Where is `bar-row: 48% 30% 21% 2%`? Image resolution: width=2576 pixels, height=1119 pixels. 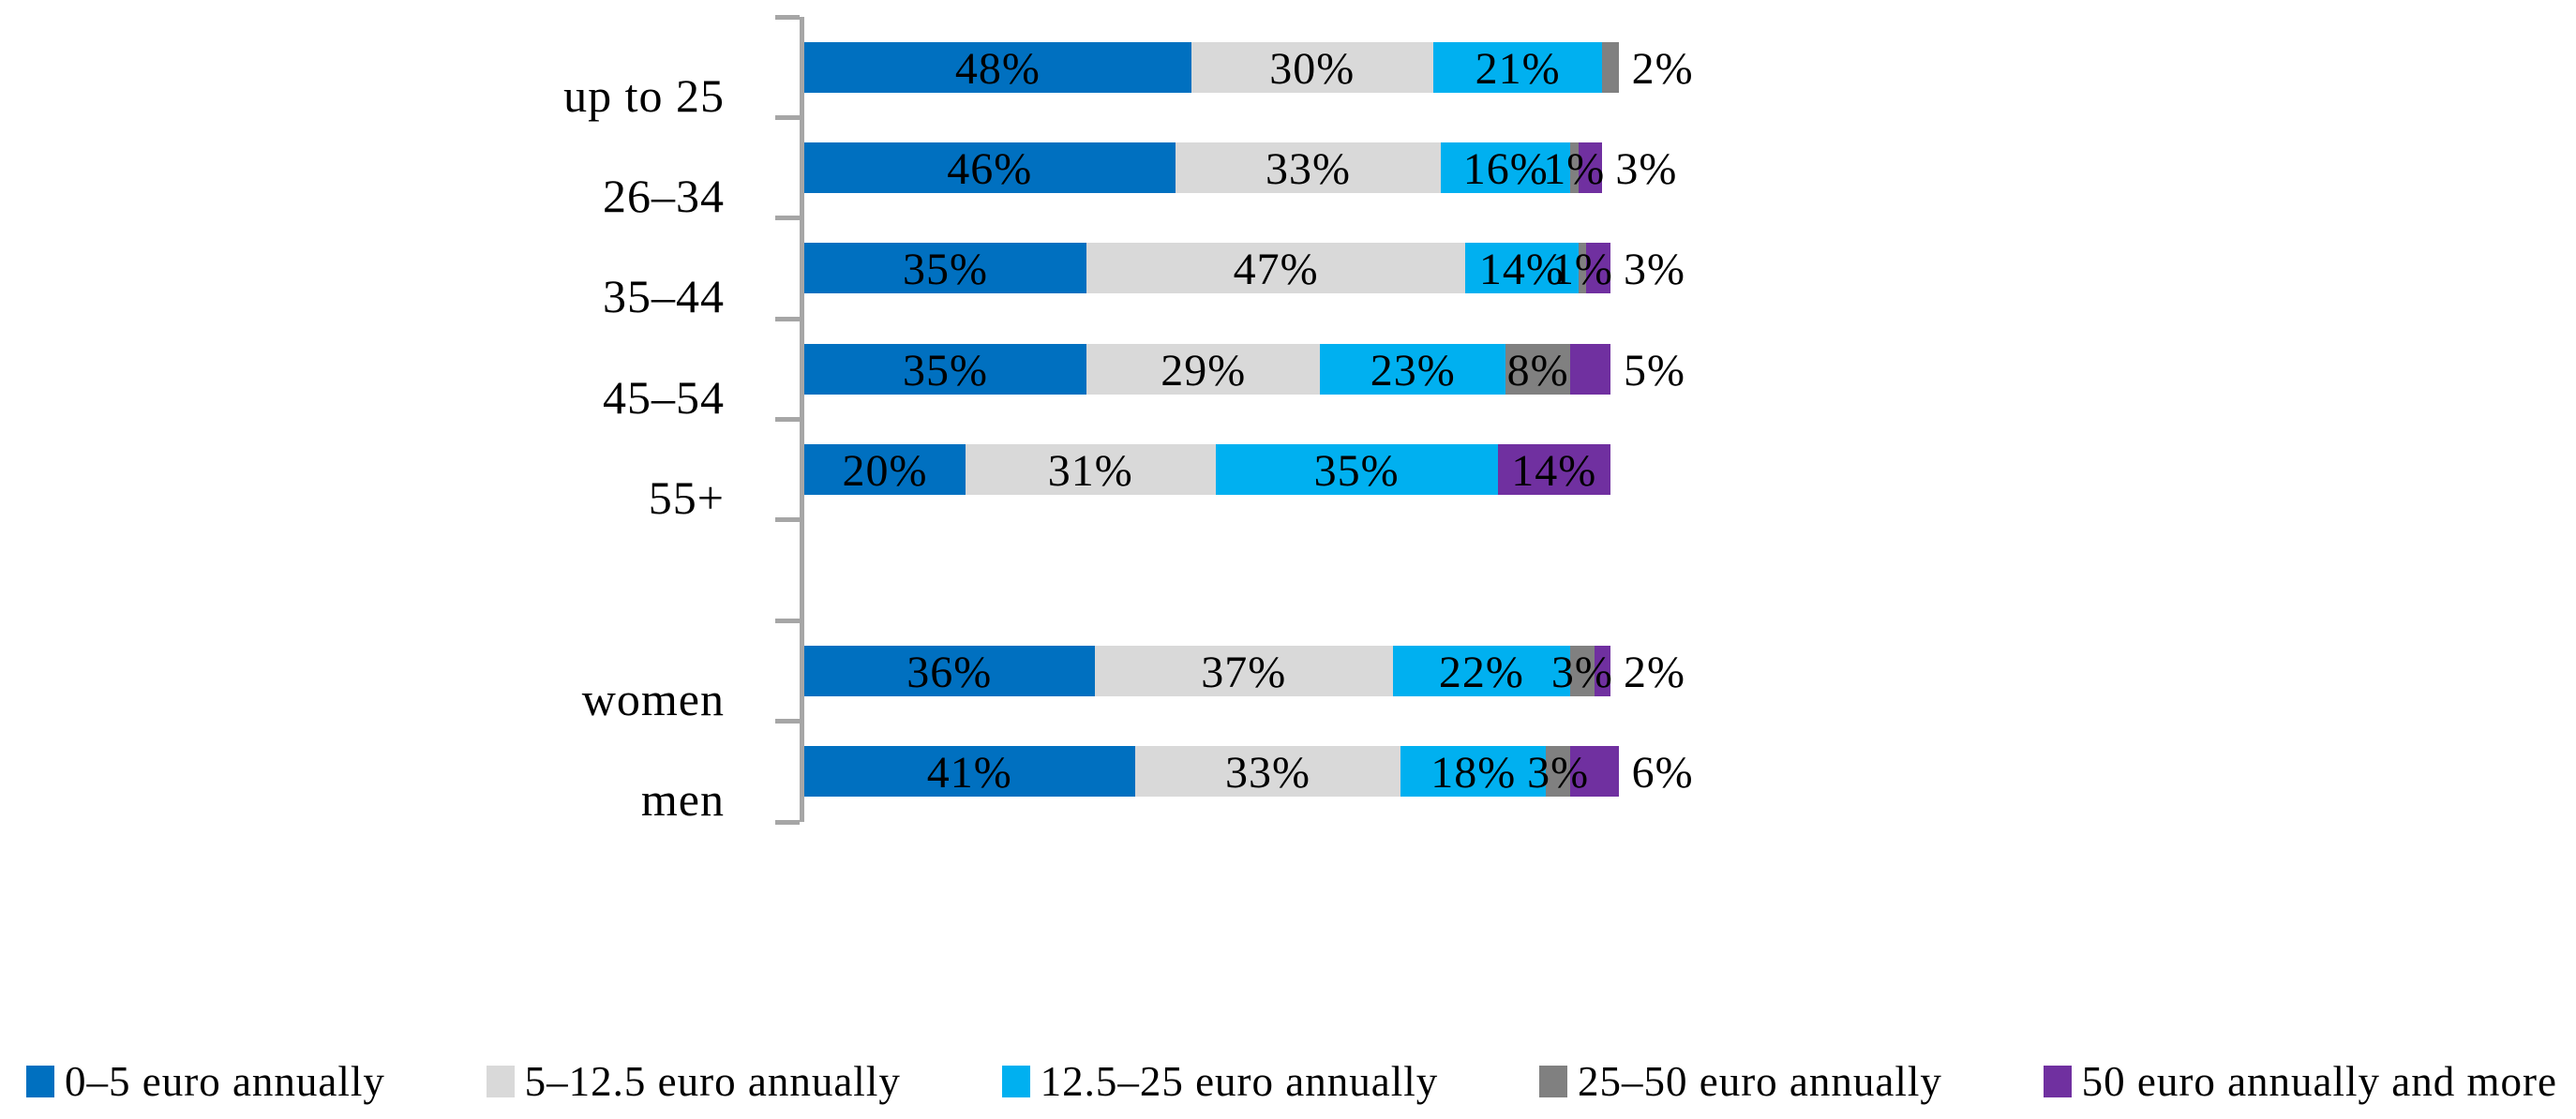
bar-row: 48% 30% 21% 2% is located at coordinates (1249, 68).